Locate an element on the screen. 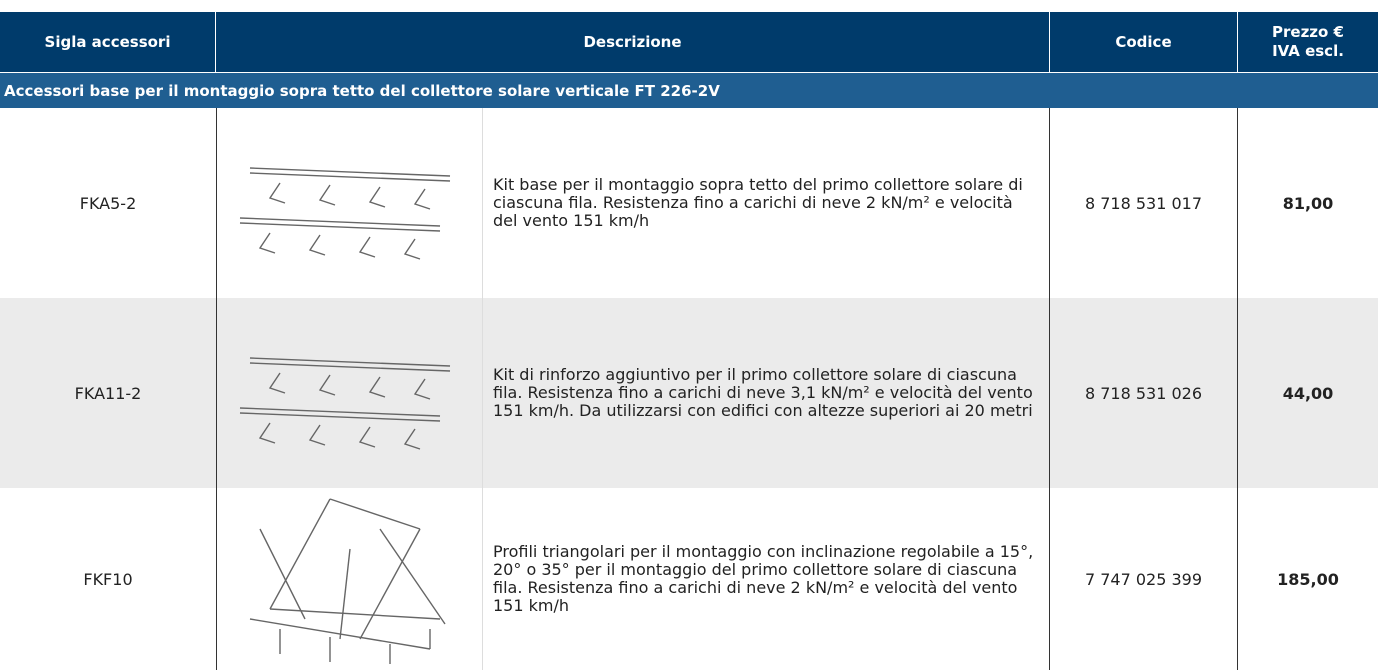  cell-codice: 8 718 531 026 is located at coordinates (1144, 393).